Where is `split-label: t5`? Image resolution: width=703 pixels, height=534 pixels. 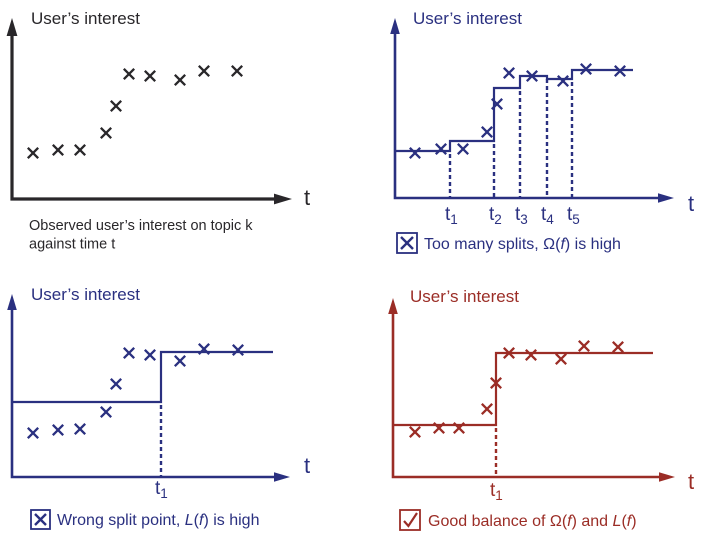
split-label: t5 is located at coordinates (573, 215).